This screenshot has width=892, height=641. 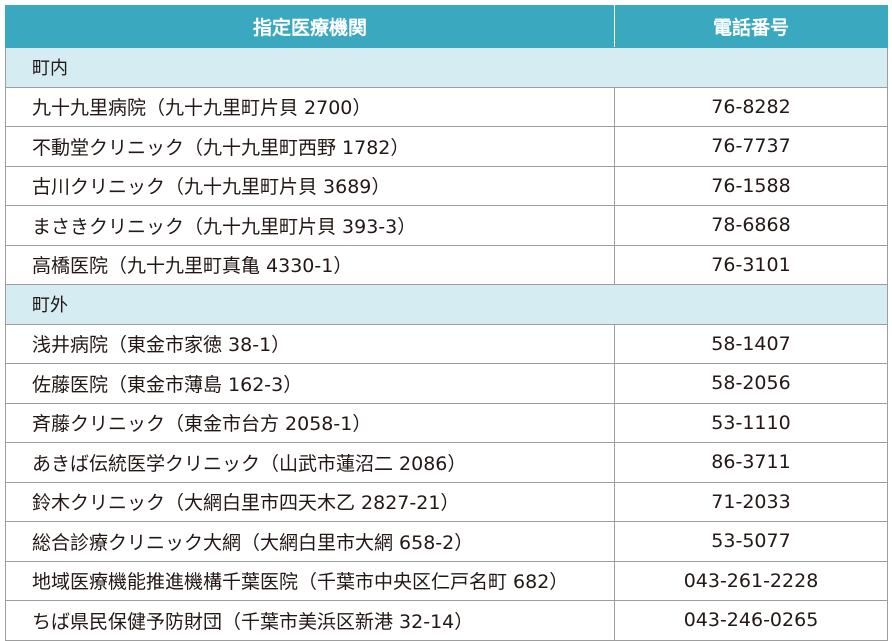 What do you see at coordinates (751, 264) in the screenshot?
I see `phone-number: 76-3101` at bounding box center [751, 264].